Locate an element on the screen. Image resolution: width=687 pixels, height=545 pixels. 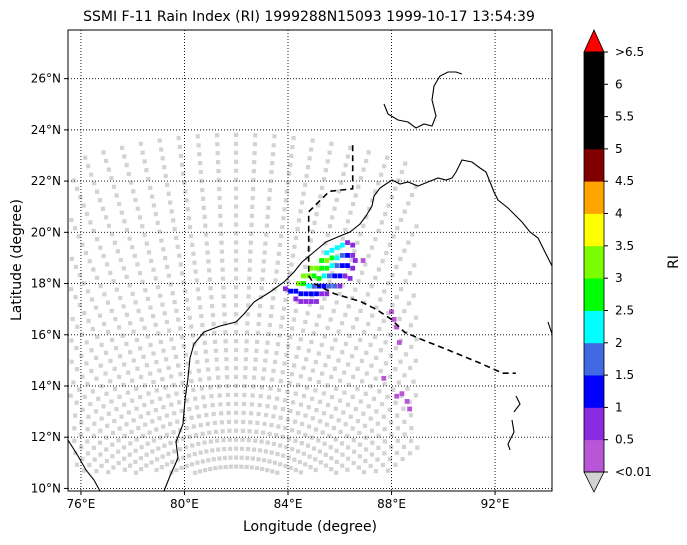
colorbar-bin is located at coordinates (594, 391).